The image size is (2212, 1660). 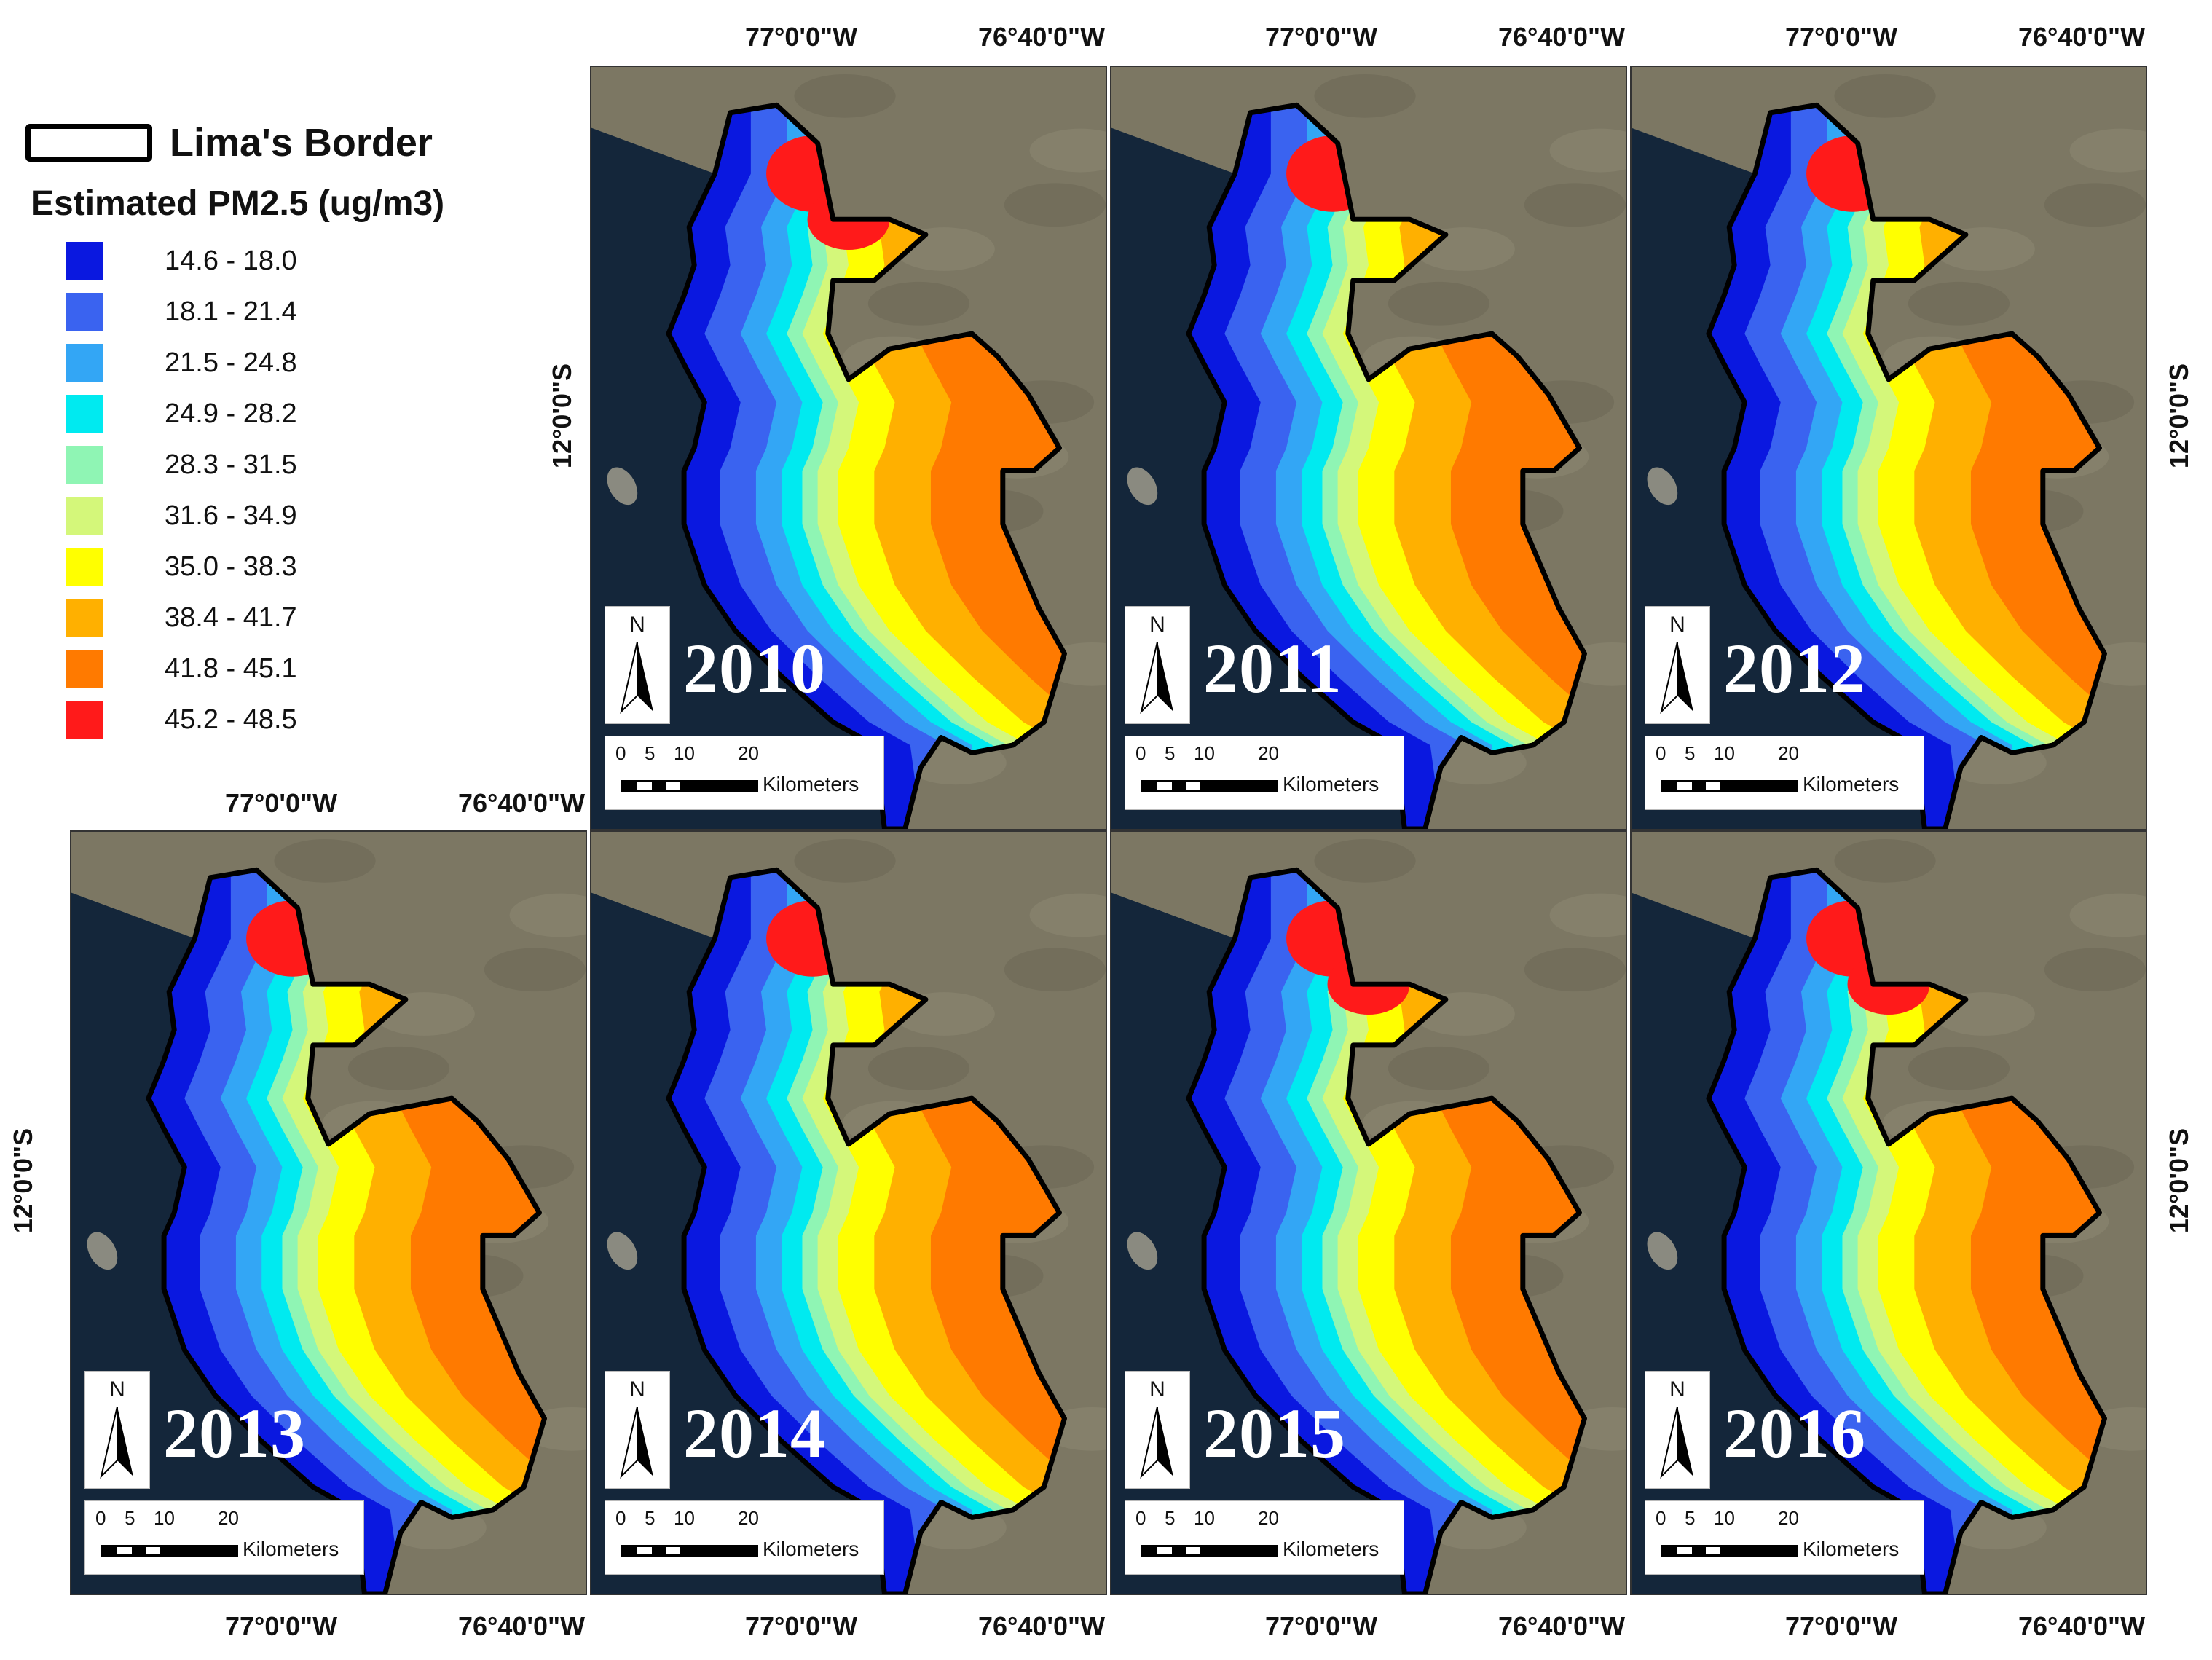 What do you see at coordinates (231, 260) in the screenshot?
I see `legend-class-label: 14.6 - 18.0` at bounding box center [231, 260].